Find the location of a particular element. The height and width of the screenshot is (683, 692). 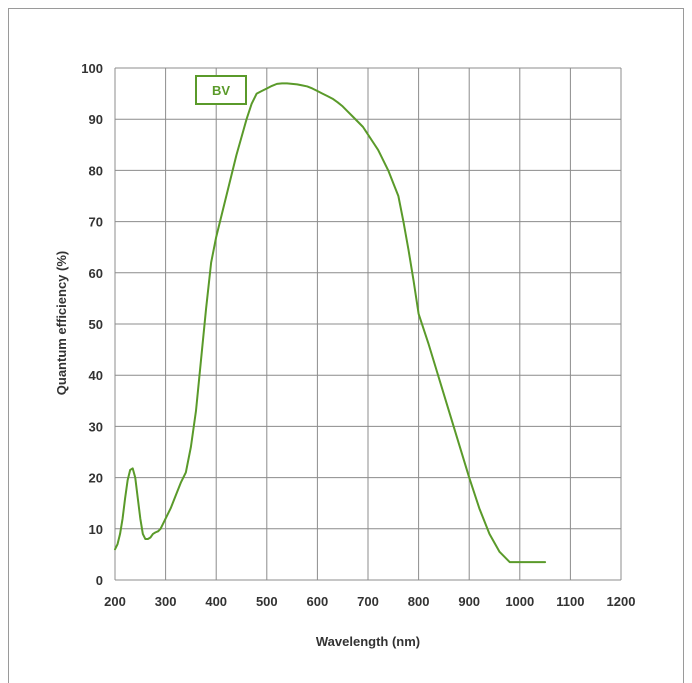

legend-label-bv: BV is located at coordinates (221, 90).